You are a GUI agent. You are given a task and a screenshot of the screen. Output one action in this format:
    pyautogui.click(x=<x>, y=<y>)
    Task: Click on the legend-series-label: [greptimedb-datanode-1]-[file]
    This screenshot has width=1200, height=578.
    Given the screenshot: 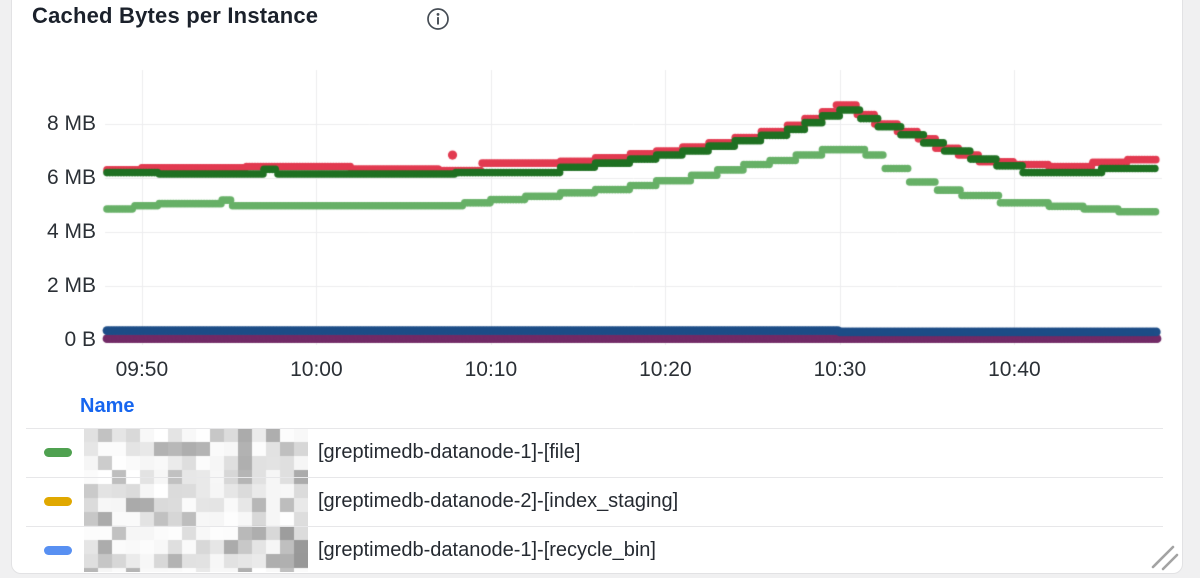 What is the action you would take?
    pyautogui.click(x=449, y=452)
    